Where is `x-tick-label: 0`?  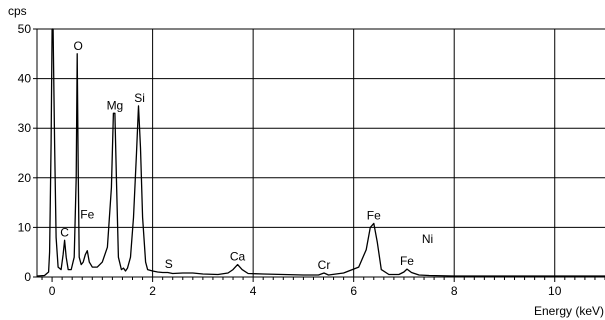 x-tick-label: 0 is located at coordinates (52, 291).